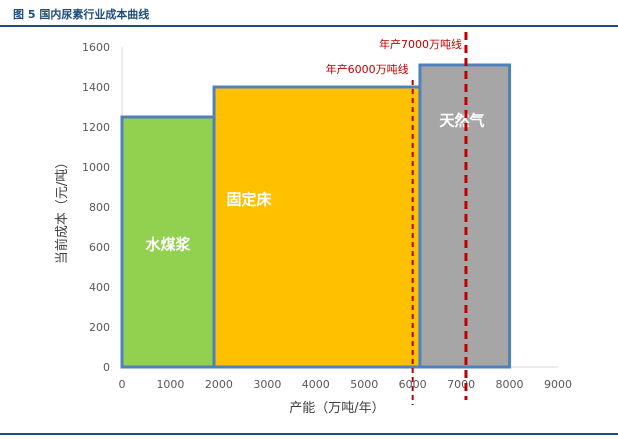 The width and height of the screenshot is (618, 439). What do you see at coordinates (81, 14) in the screenshot?
I see `figure-title: 图 5 国内尿素行业成本曲线` at bounding box center [81, 14].